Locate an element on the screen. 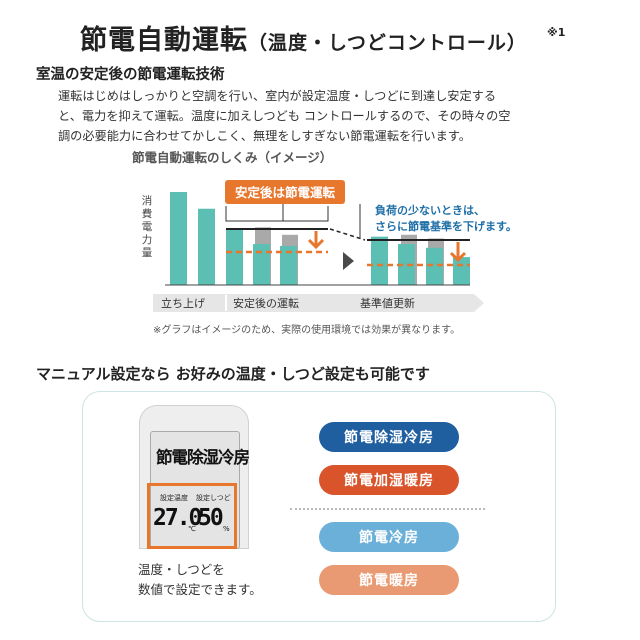 The height and width of the screenshot is (640, 640). callout-box is located at coordinates (285, 192).